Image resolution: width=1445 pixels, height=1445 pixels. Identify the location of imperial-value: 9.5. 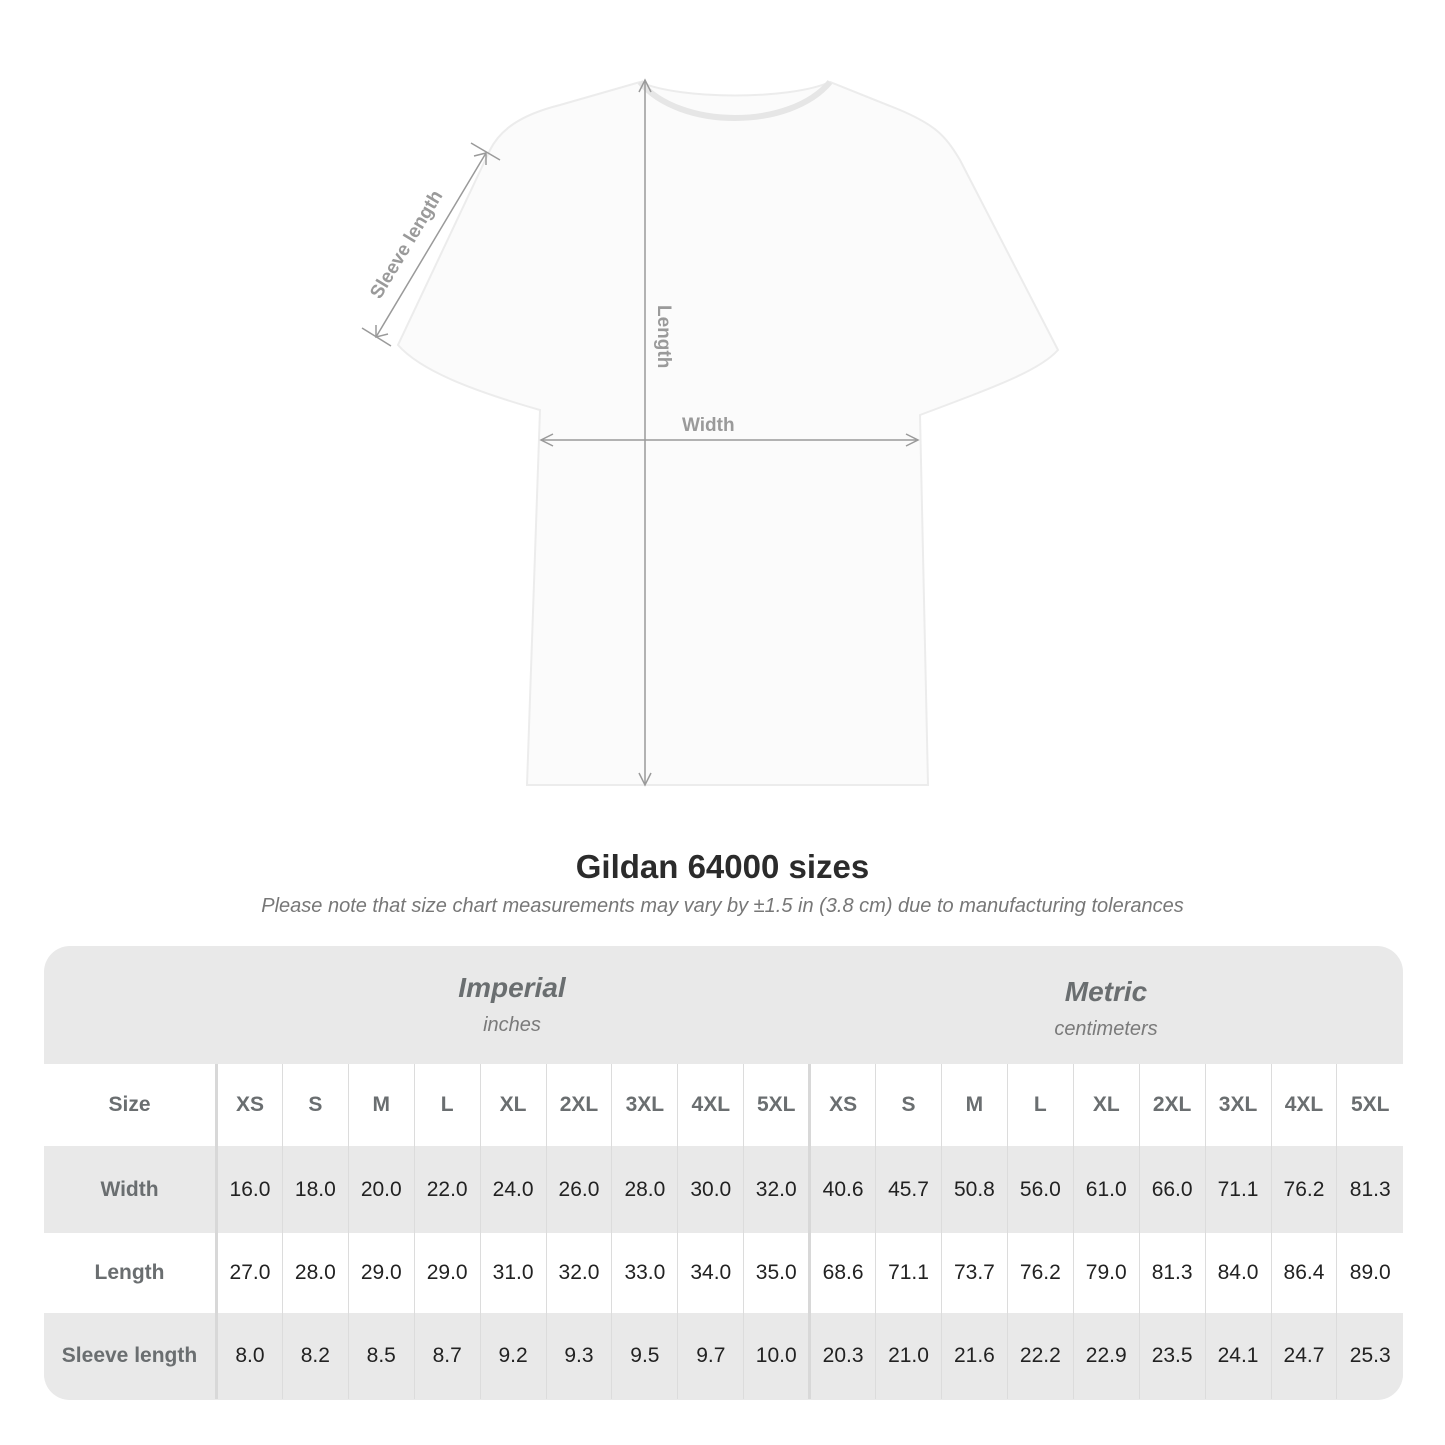
(644, 1356).